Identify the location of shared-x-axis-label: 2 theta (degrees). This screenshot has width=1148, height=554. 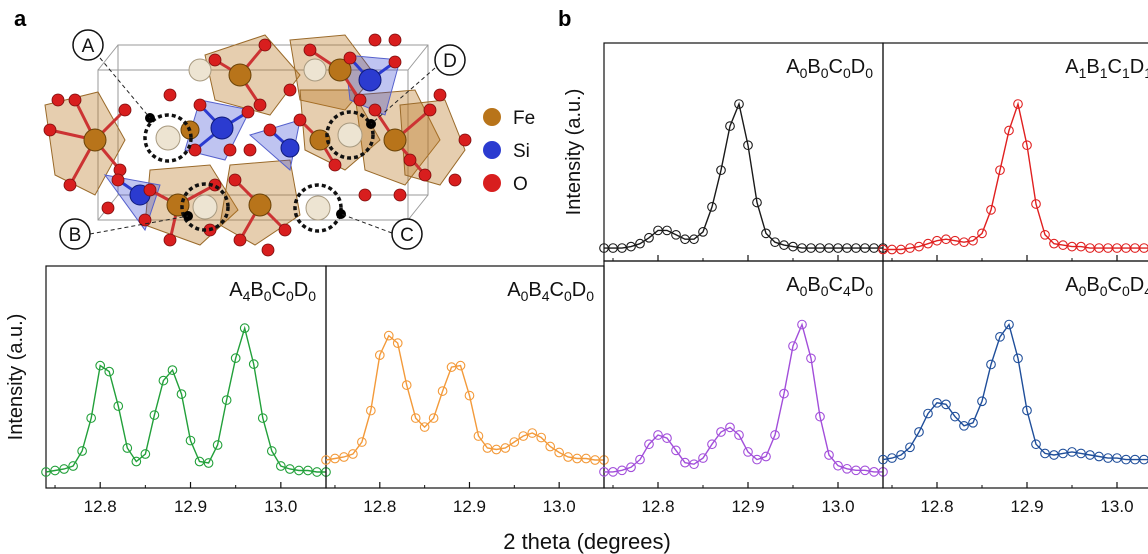
(587, 541).